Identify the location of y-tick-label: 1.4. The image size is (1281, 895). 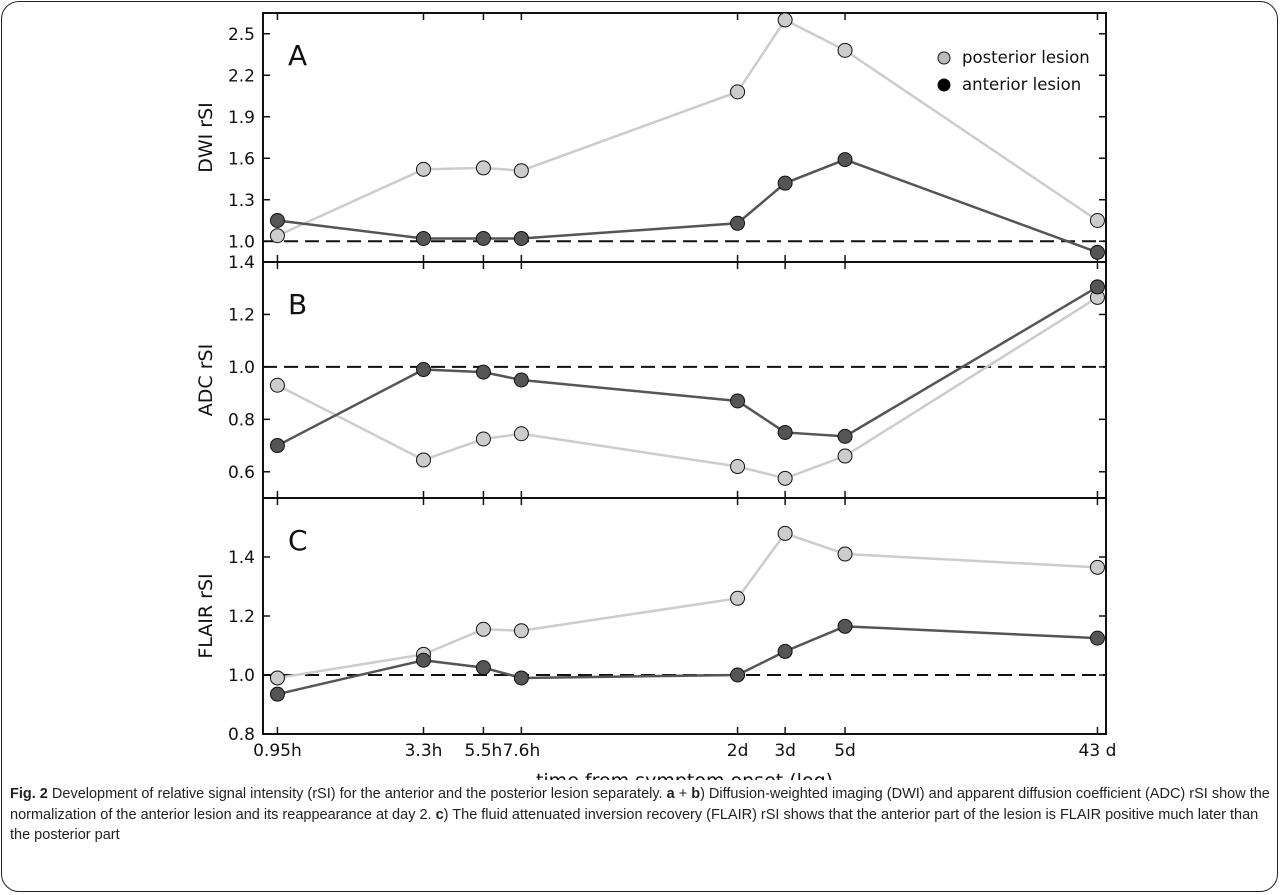
(241, 263).